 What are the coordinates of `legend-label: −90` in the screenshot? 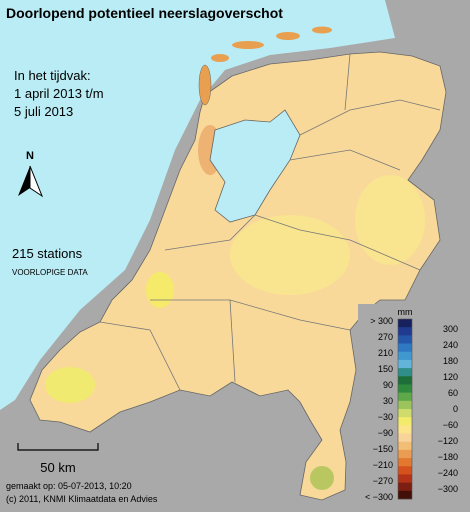 It's located at (385, 433).